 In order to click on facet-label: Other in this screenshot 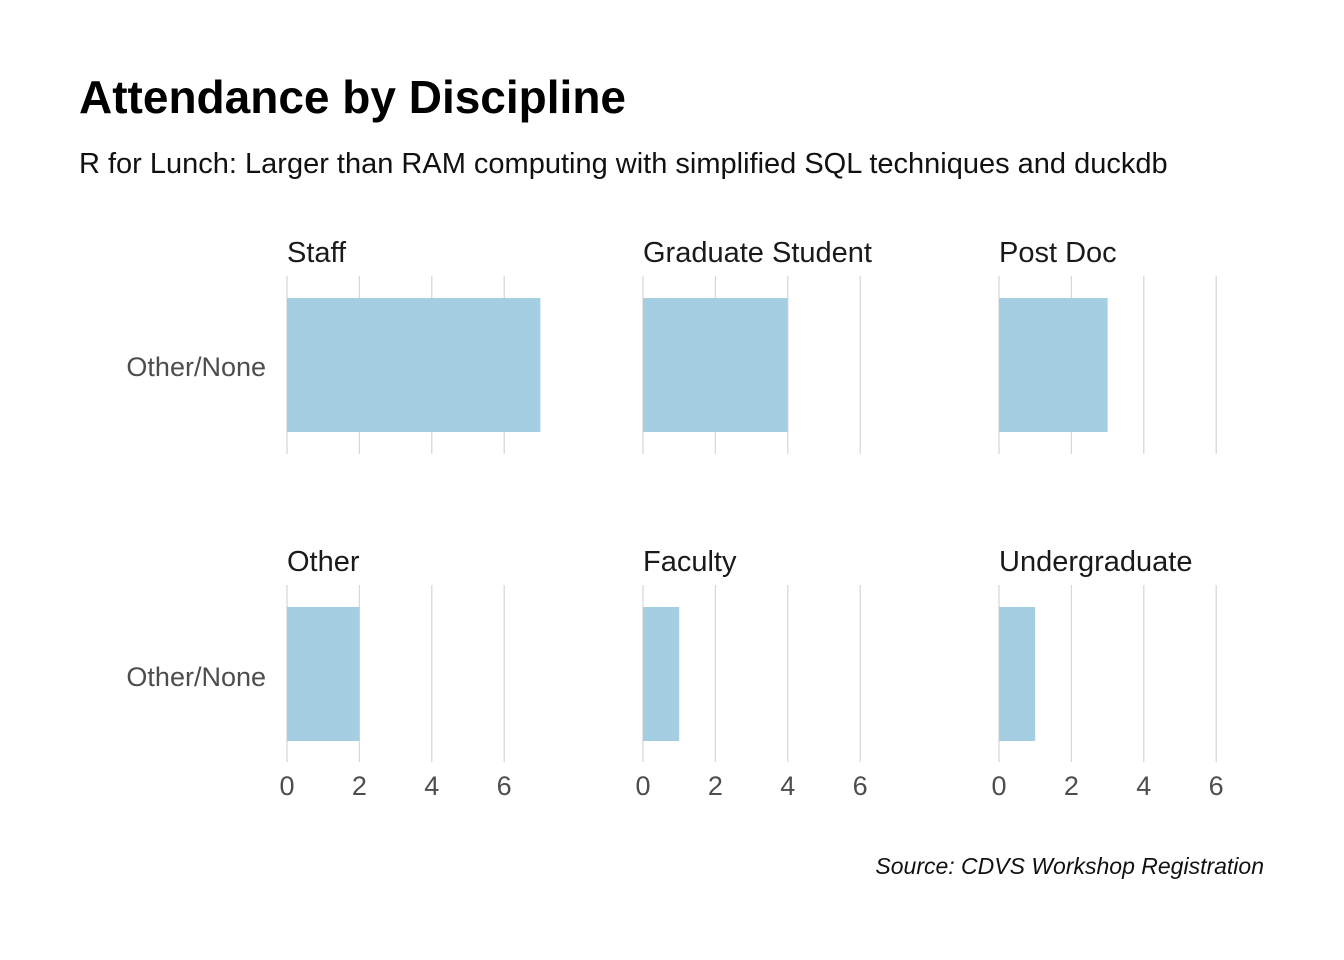, I will do `click(323, 562)`.